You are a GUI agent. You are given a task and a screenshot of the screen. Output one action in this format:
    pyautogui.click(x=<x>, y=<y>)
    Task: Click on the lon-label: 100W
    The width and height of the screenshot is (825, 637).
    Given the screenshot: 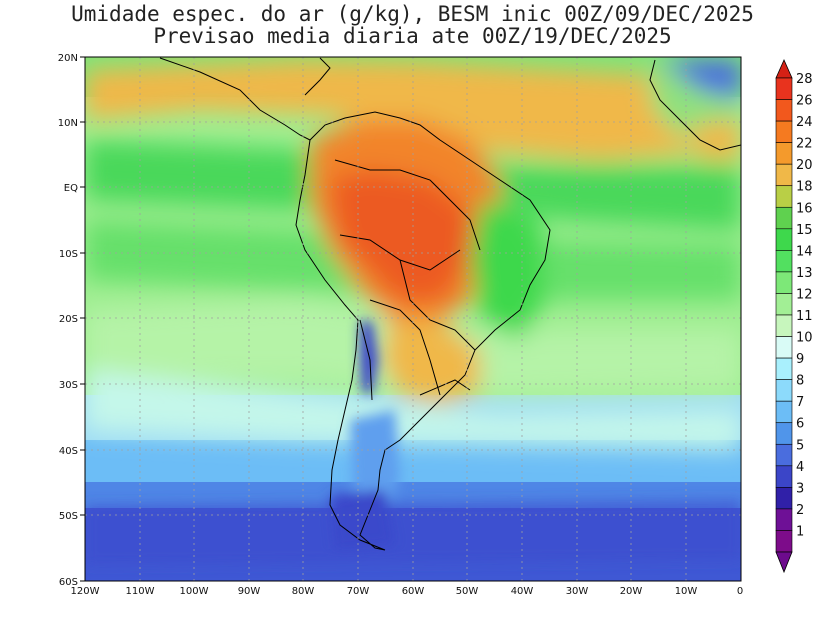 What is the action you would take?
    pyautogui.click(x=194, y=591)
    